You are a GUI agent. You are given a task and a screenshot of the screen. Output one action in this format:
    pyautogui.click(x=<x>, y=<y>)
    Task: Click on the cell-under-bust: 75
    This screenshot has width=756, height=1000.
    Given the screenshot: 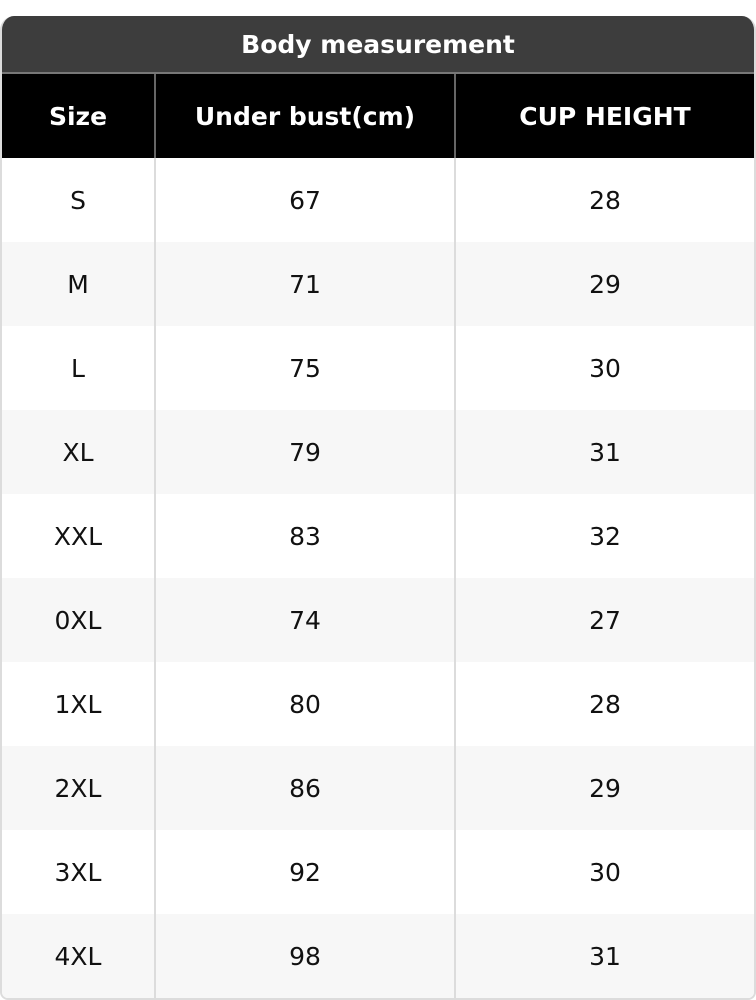 What is the action you would take?
    pyautogui.click(x=304, y=368)
    